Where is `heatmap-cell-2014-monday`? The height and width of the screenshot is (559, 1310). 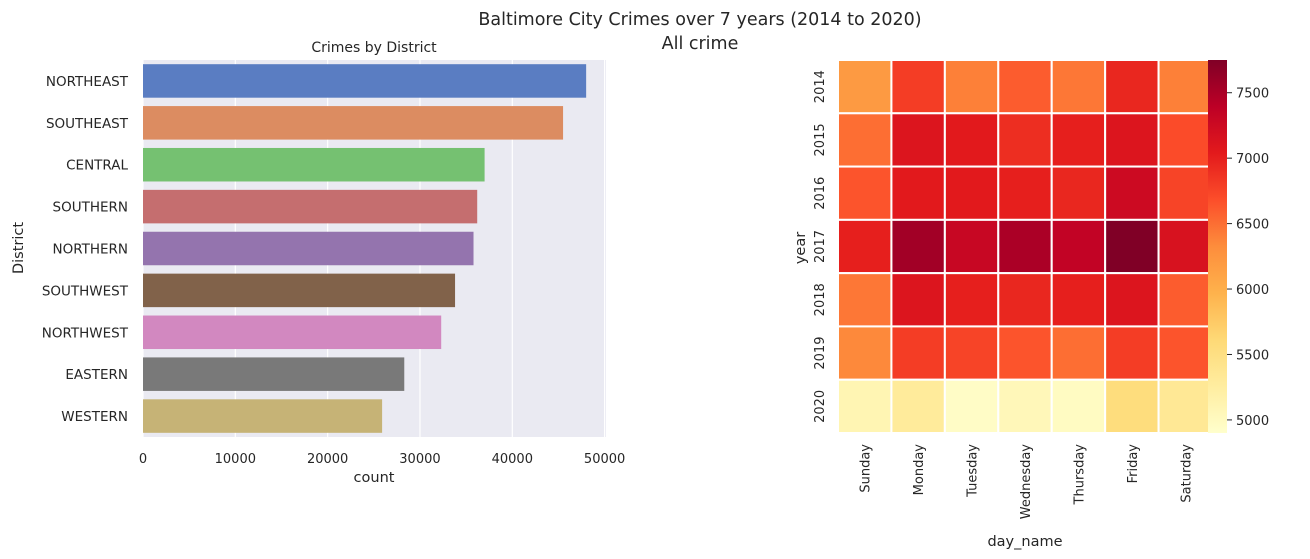
heatmap-cell-2014-monday is located at coordinates (918, 87).